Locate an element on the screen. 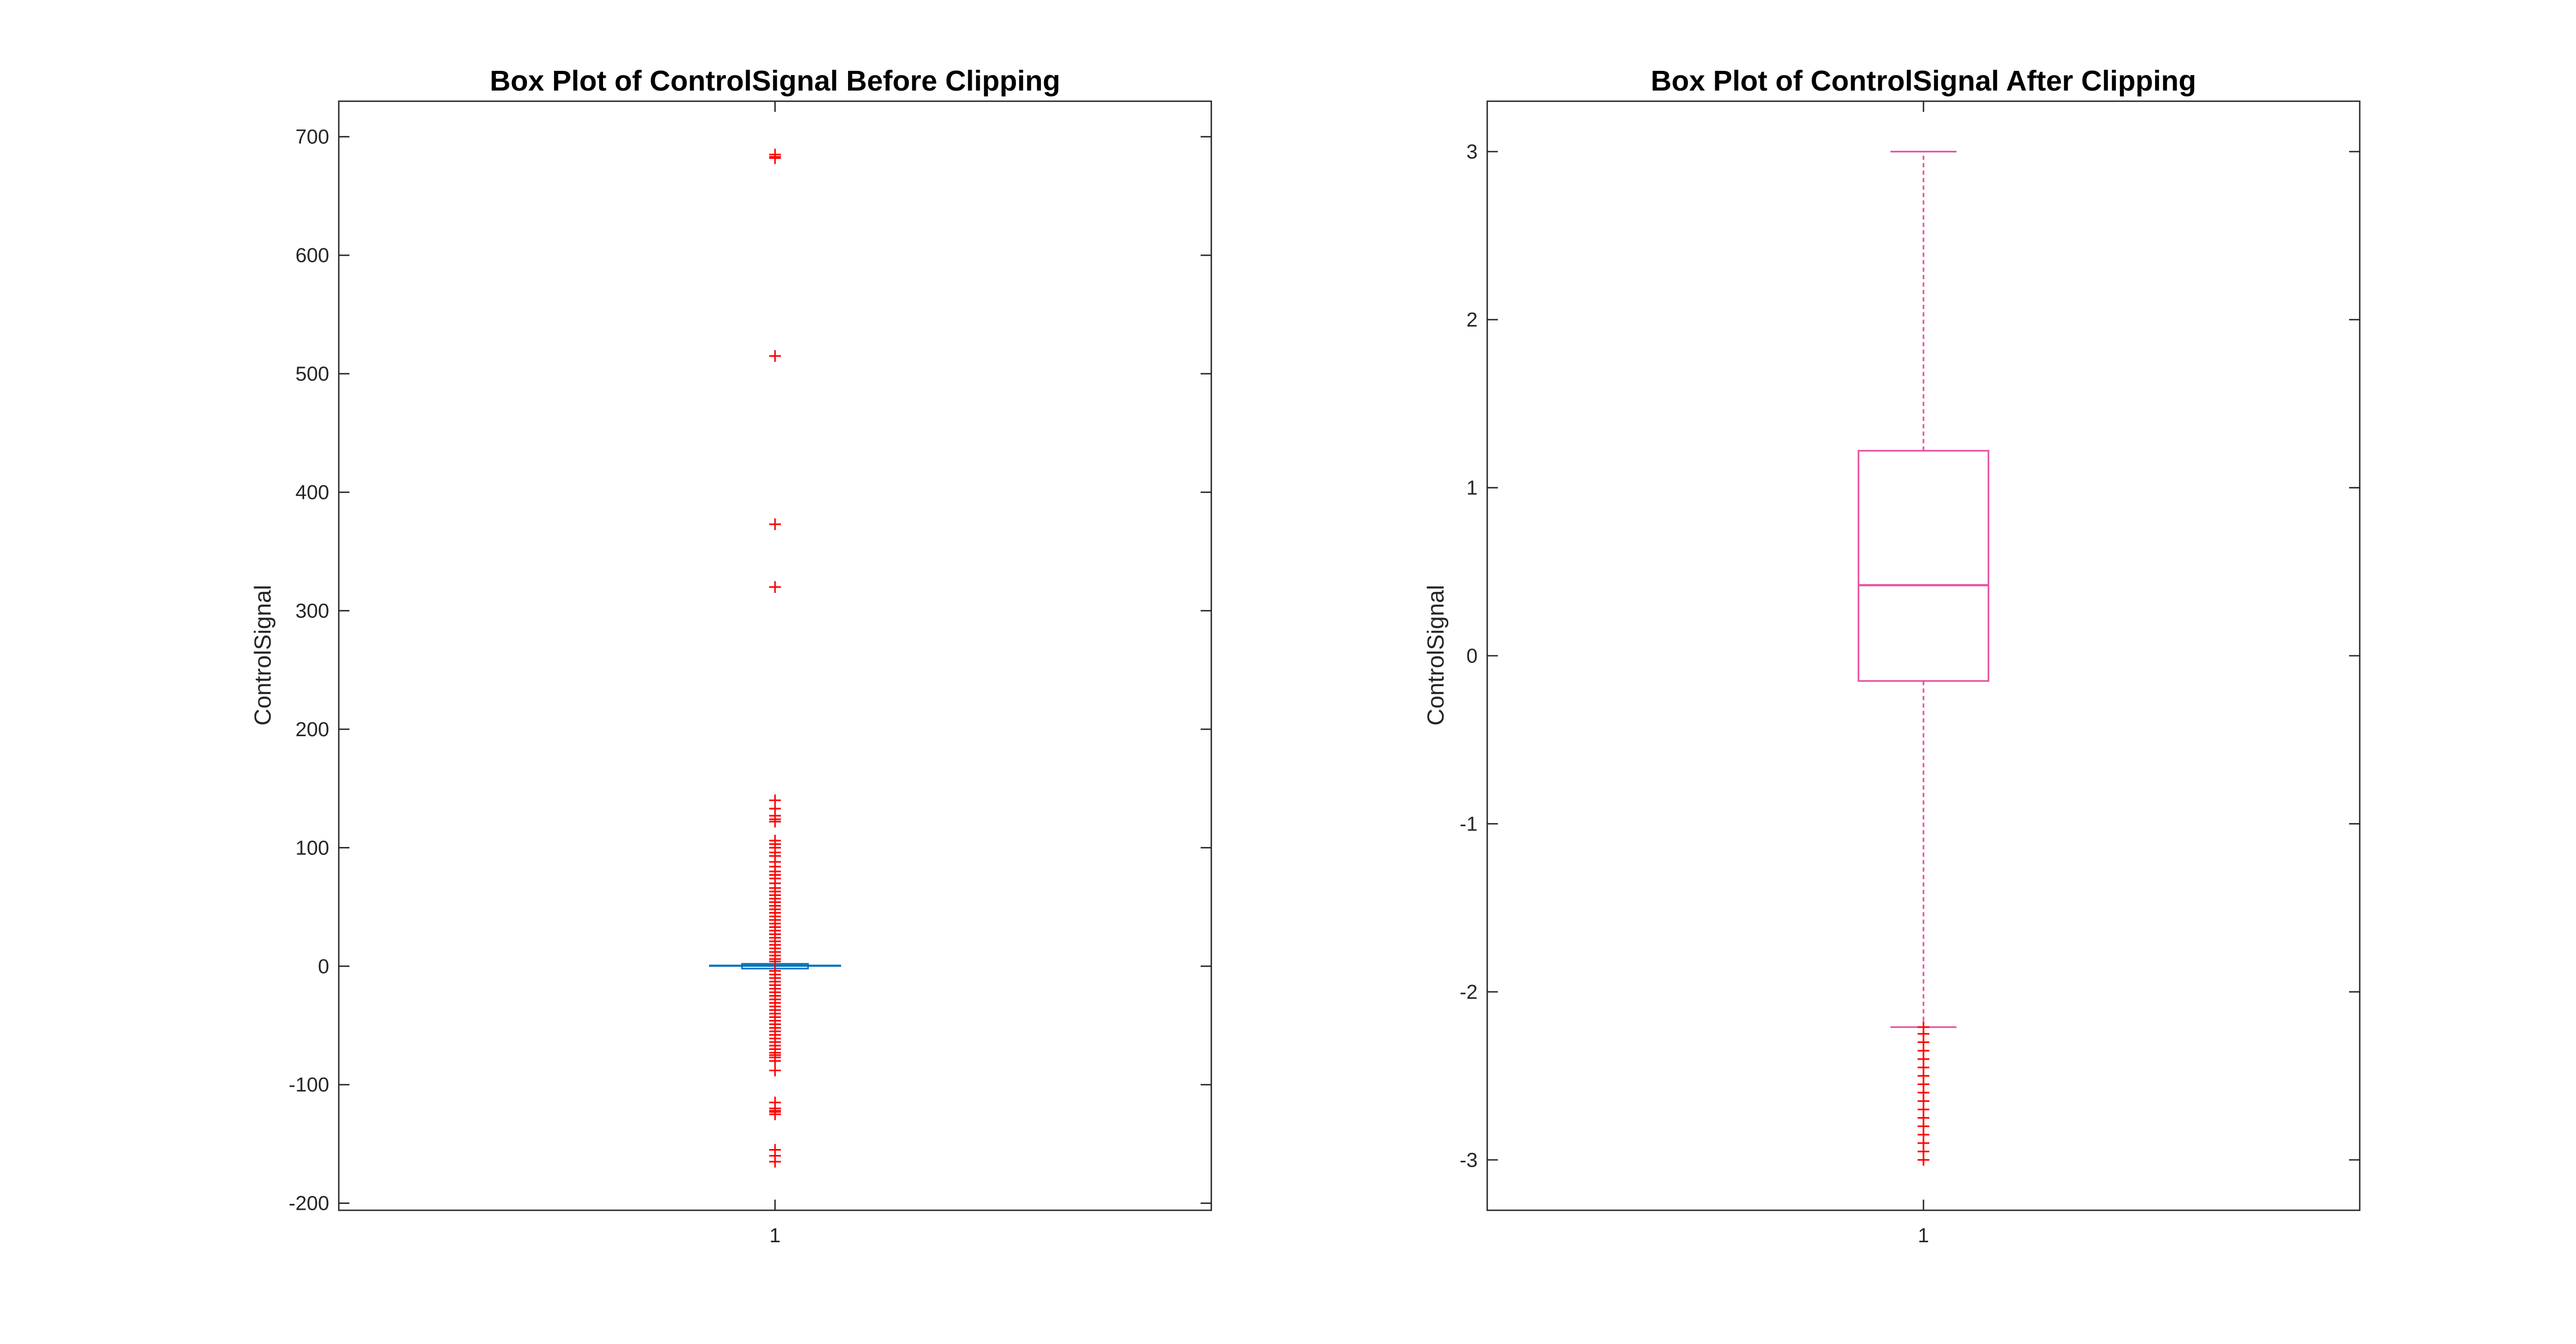 The height and width of the screenshot is (1344, 2576). y-tick-label: 700 is located at coordinates (312, 137).